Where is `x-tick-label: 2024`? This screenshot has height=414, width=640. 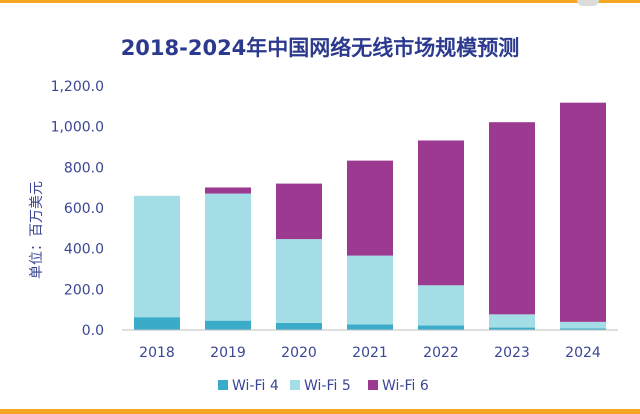
x-tick-label: 2024 is located at coordinates (583, 353).